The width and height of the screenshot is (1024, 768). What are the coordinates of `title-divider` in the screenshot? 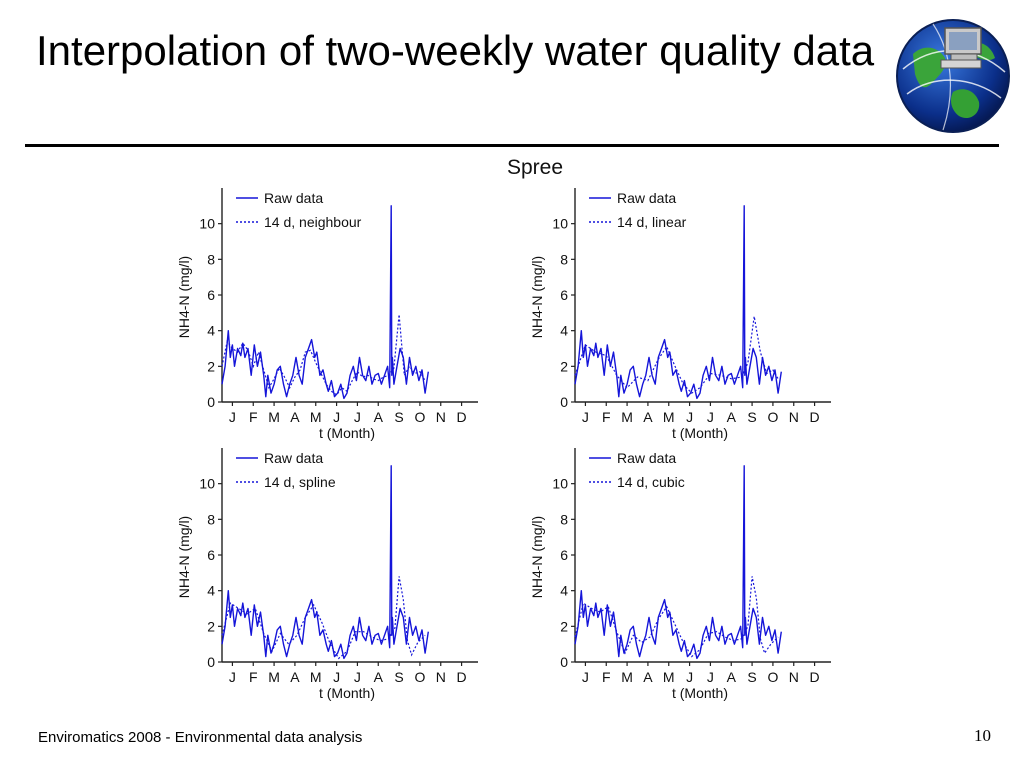 It's located at (512, 145).